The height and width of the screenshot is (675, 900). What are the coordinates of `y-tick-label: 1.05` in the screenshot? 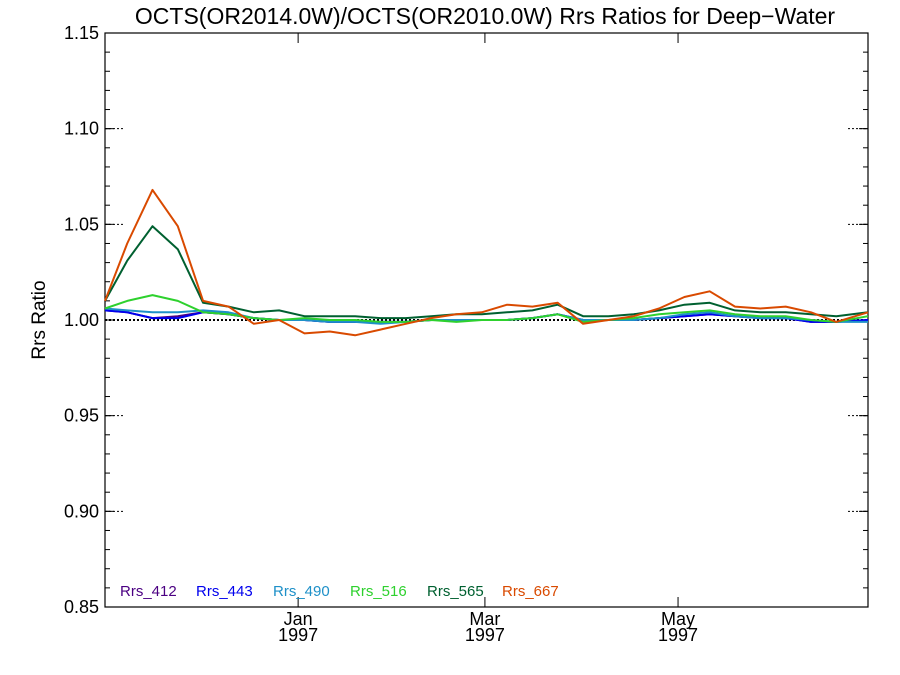 It's located at (81, 224).